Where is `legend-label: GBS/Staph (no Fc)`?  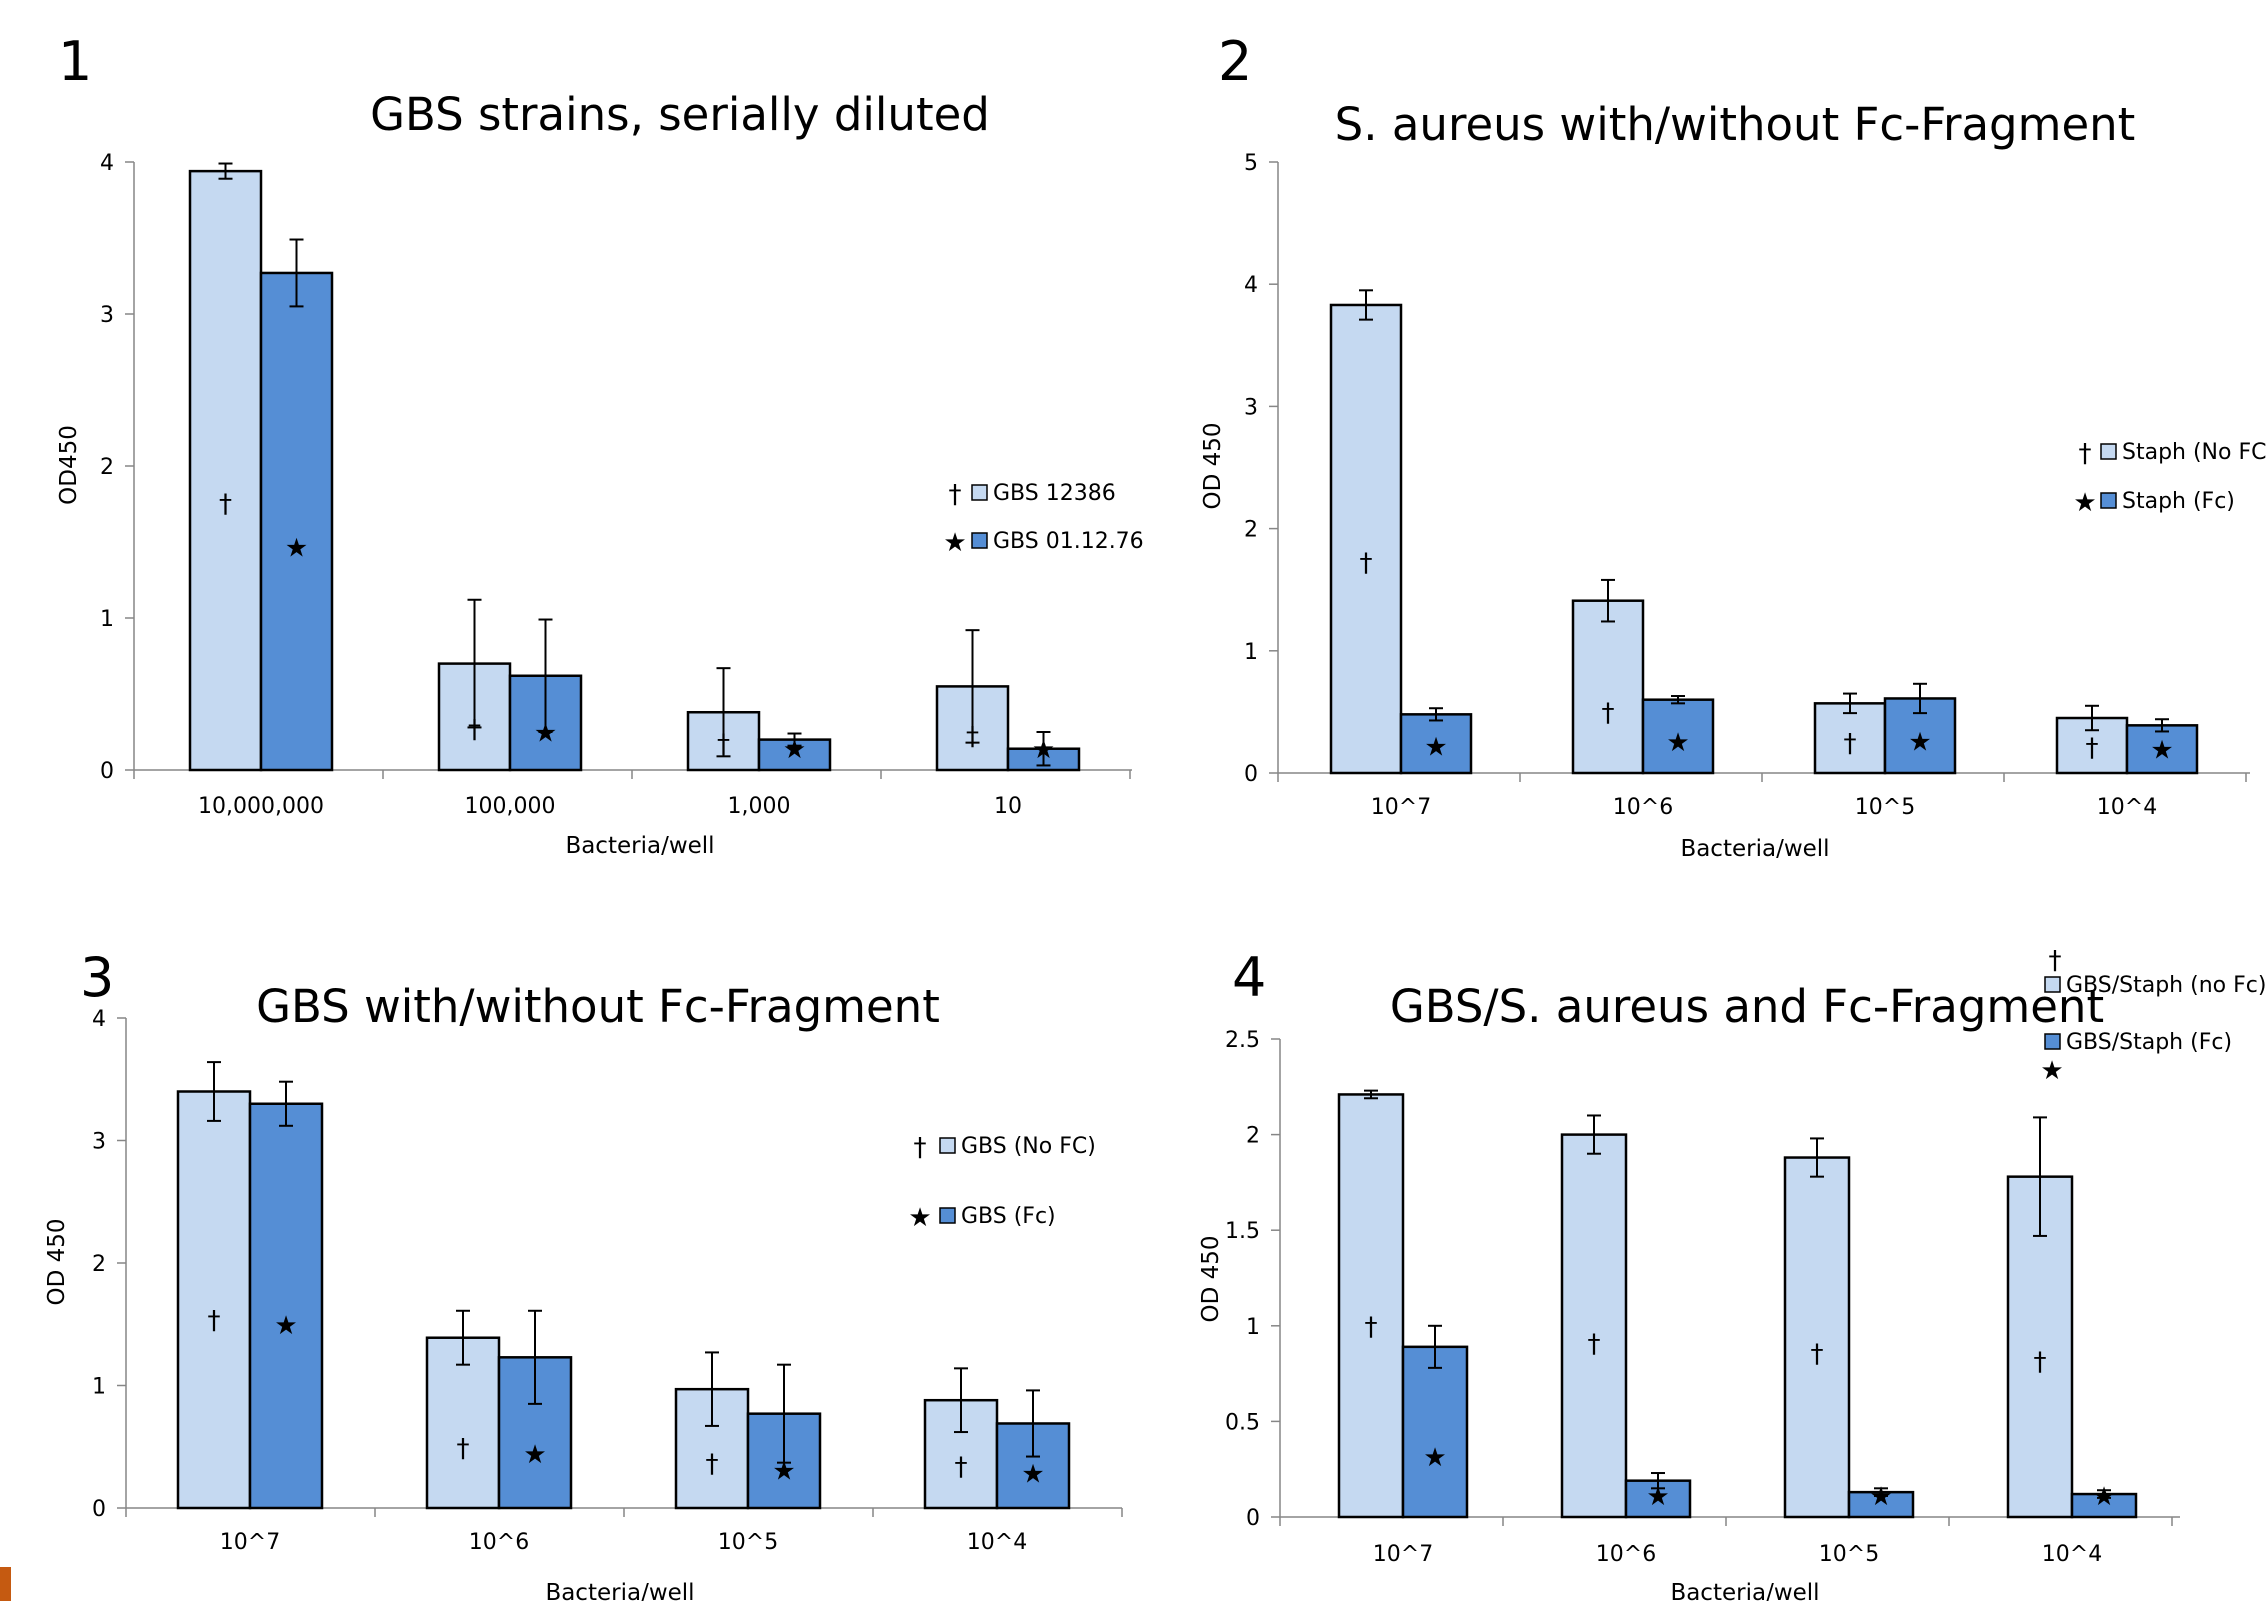 legend-label: GBS/Staph (no Fc) is located at coordinates (2166, 985).